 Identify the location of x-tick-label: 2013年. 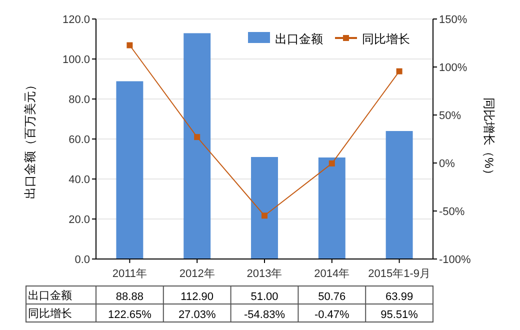
(264, 274).